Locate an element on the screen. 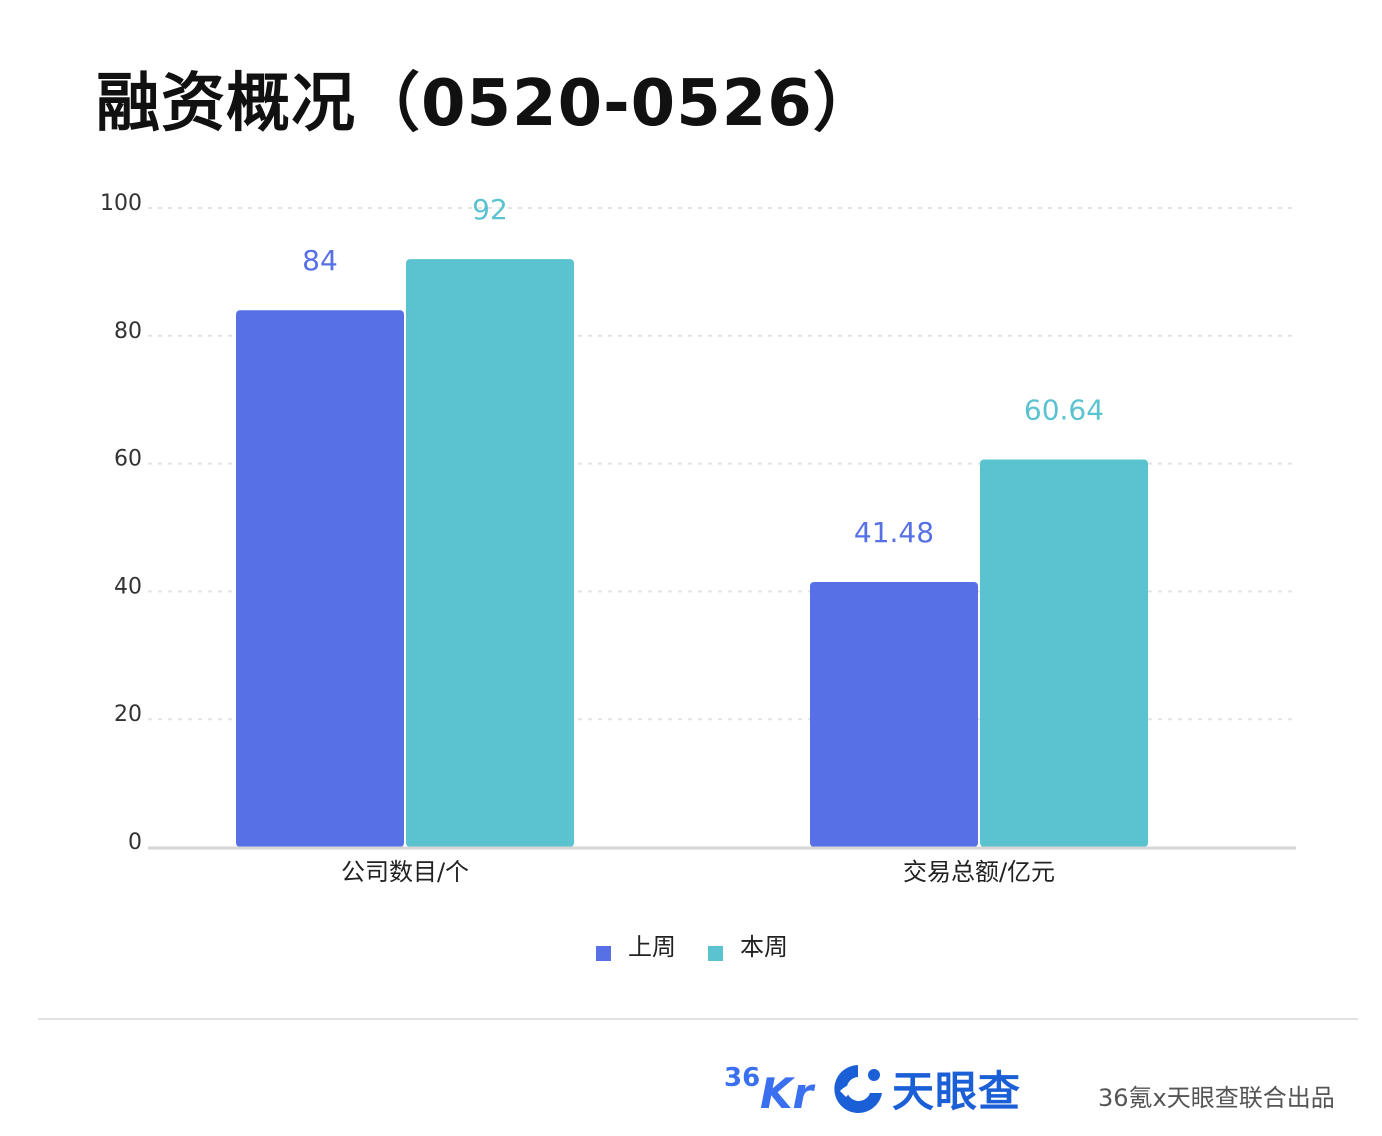 This screenshot has height=1136, width=1382. category-labels: 公司数目/个 交易总额/亿元 is located at coordinates (698, 872).